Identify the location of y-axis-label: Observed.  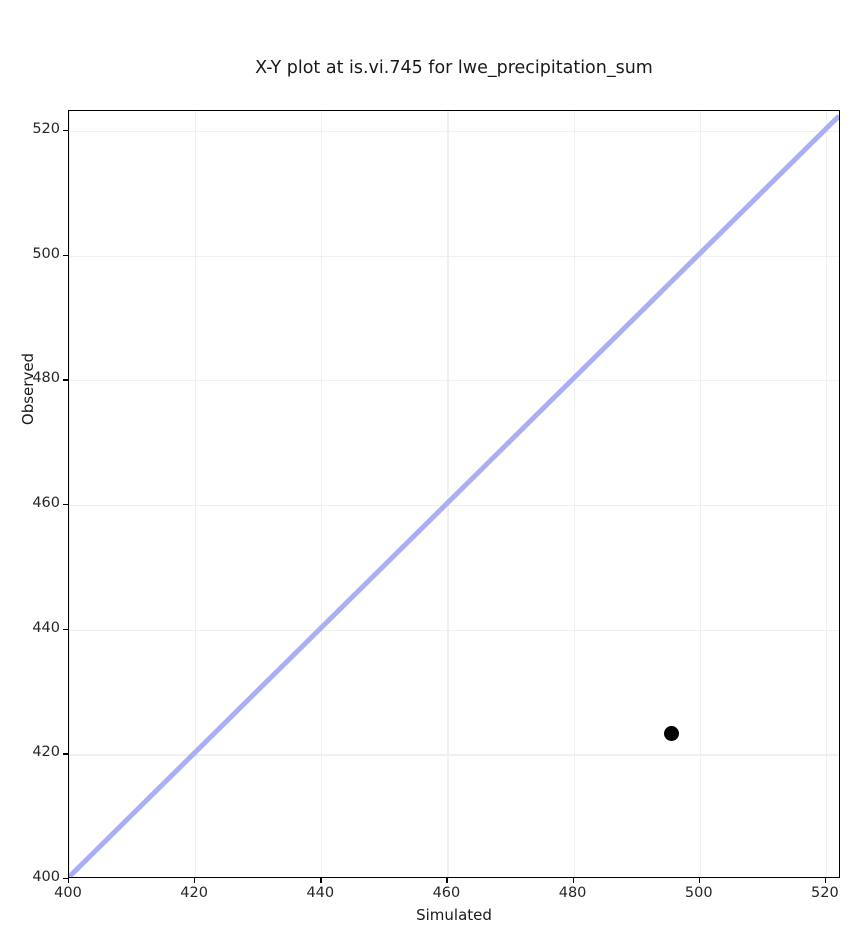
(28, 389).